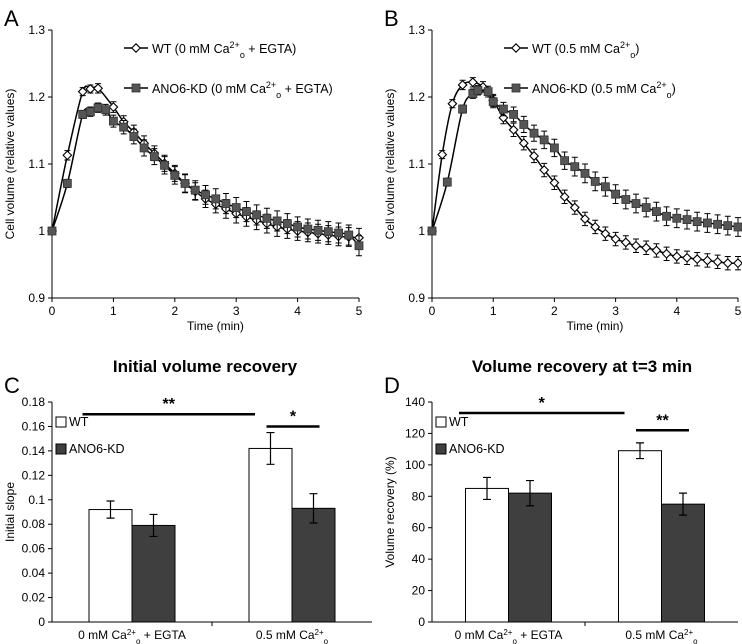 Image resolution: width=742 pixels, height=644 pixels. I want to click on y-tick-label: 0.12, so click(34, 475).